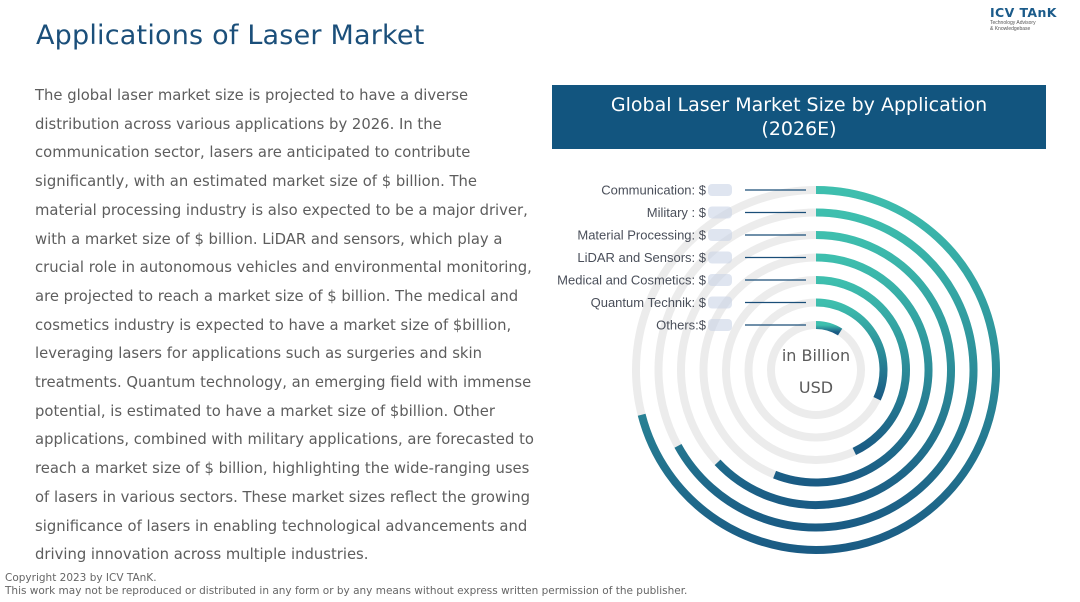 The height and width of the screenshot is (602, 1080). I want to click on logo-name: ICV TAnK, so click(1023, 12).